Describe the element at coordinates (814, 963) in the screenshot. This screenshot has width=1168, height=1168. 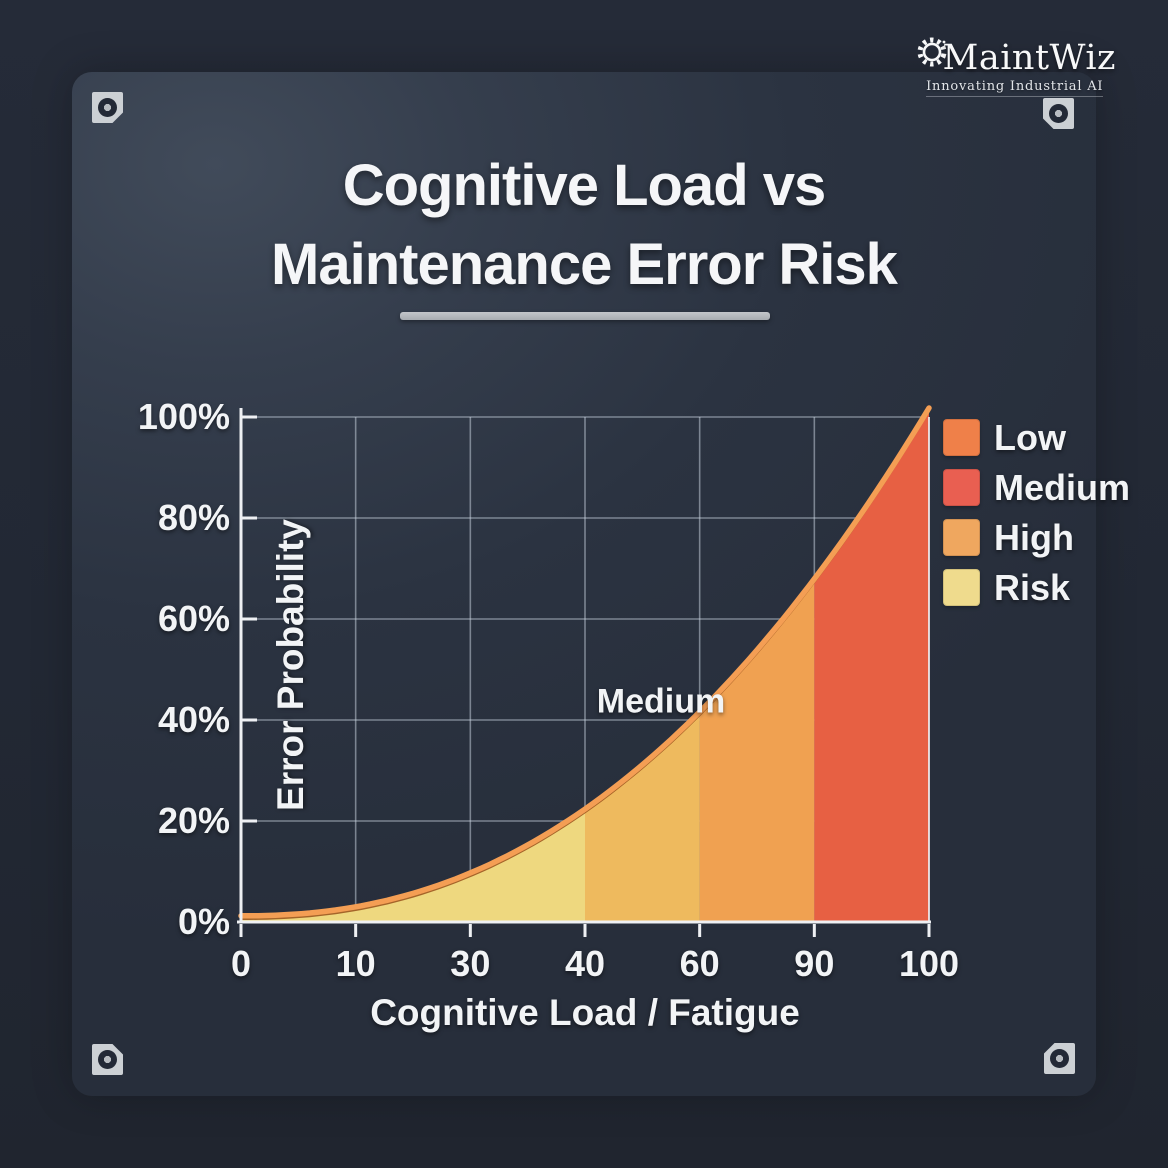
I see `x-tick-label: 90` at that location.